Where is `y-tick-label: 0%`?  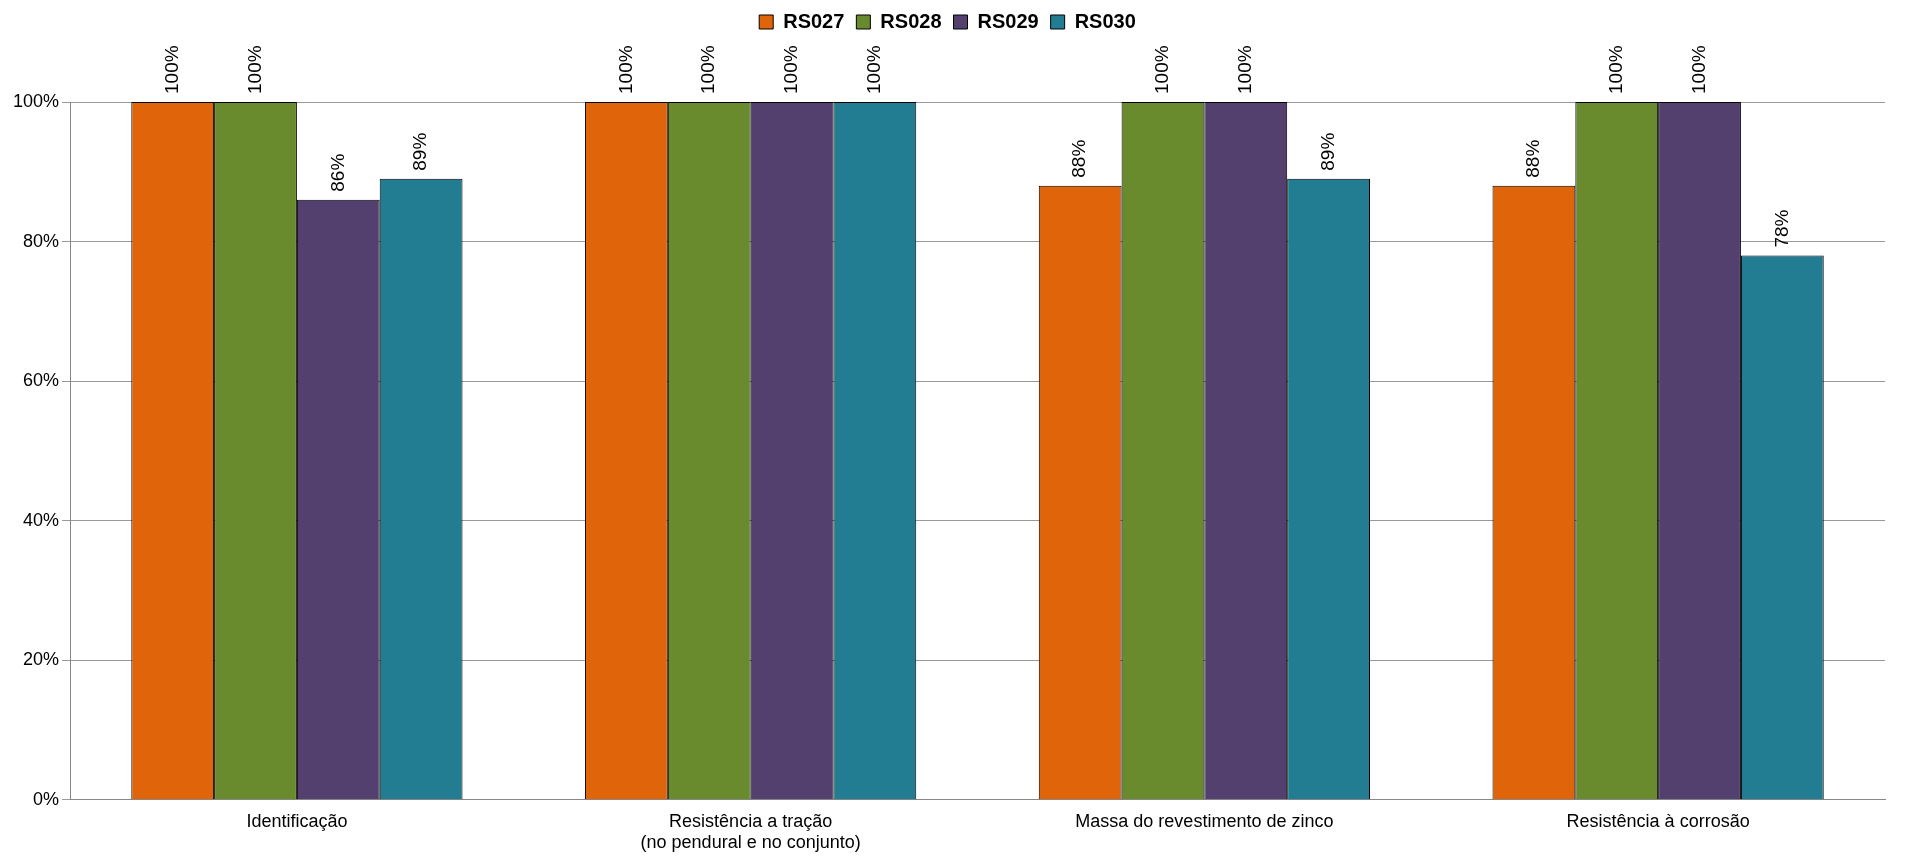 y-tick-label: 0% is located at coordinates (46, 798).